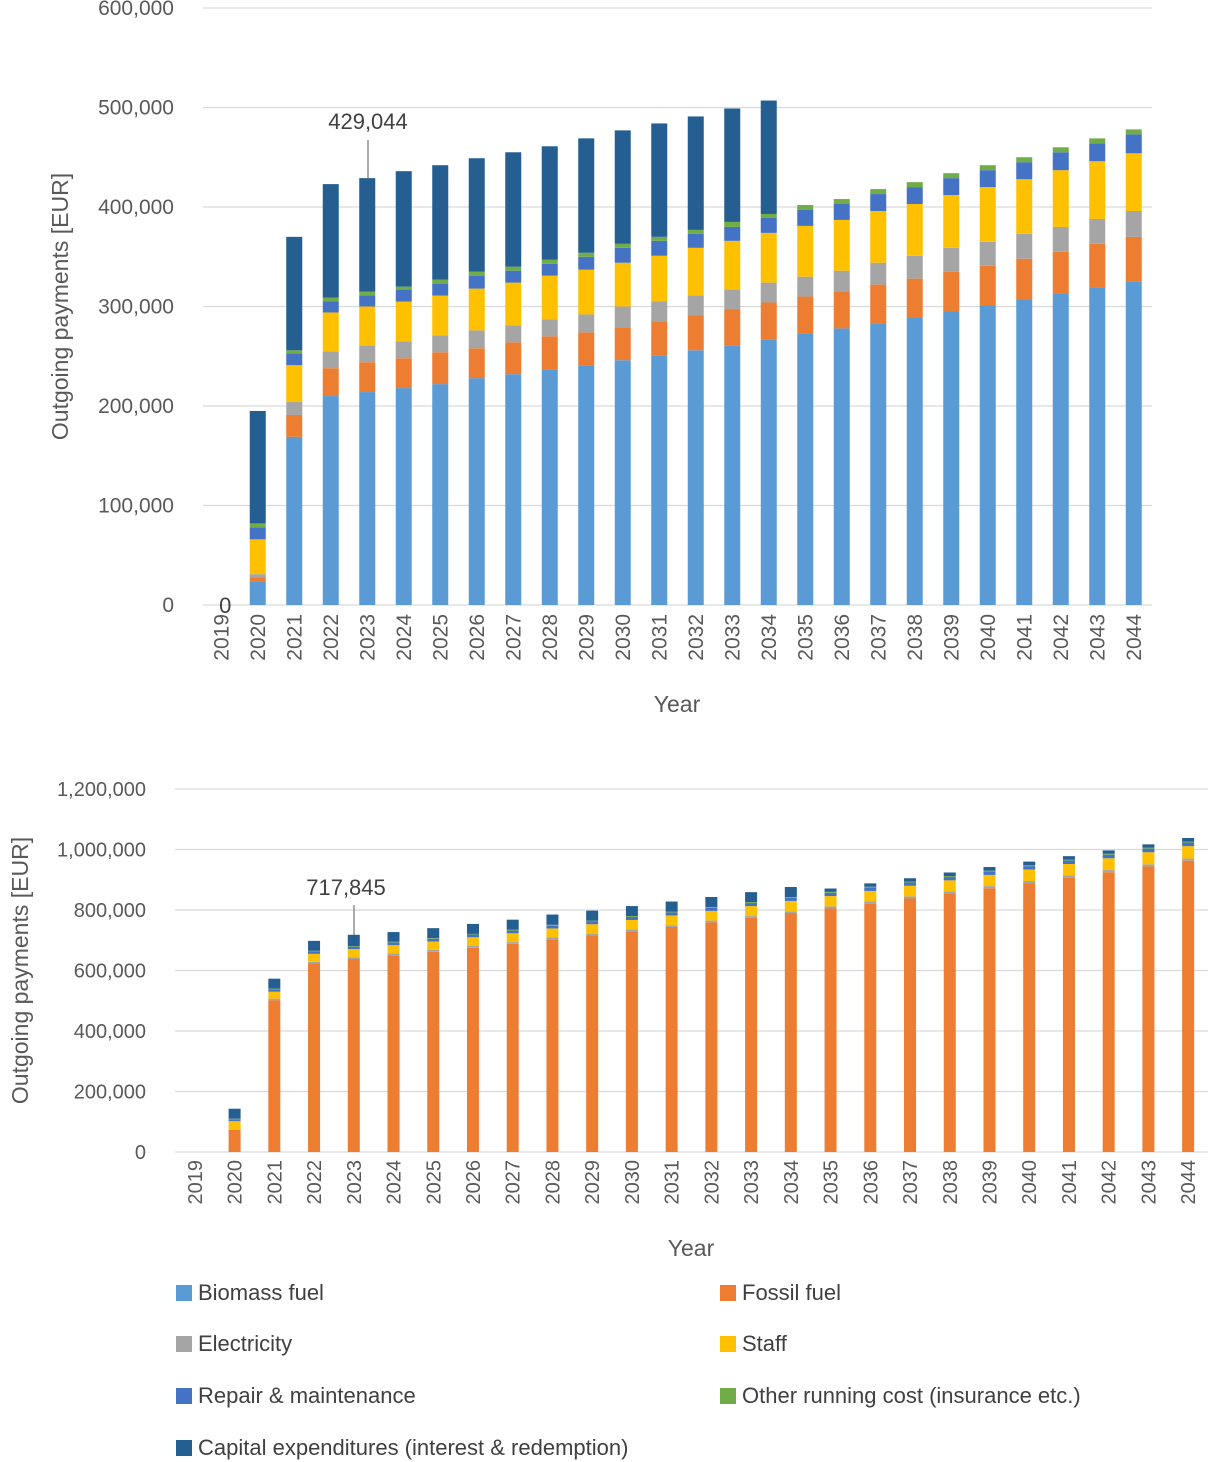 The height and width of the screenshot is (1462, 1208). I want to click on chart2-xtick-label-2033: 2033, so click(752, 1182).